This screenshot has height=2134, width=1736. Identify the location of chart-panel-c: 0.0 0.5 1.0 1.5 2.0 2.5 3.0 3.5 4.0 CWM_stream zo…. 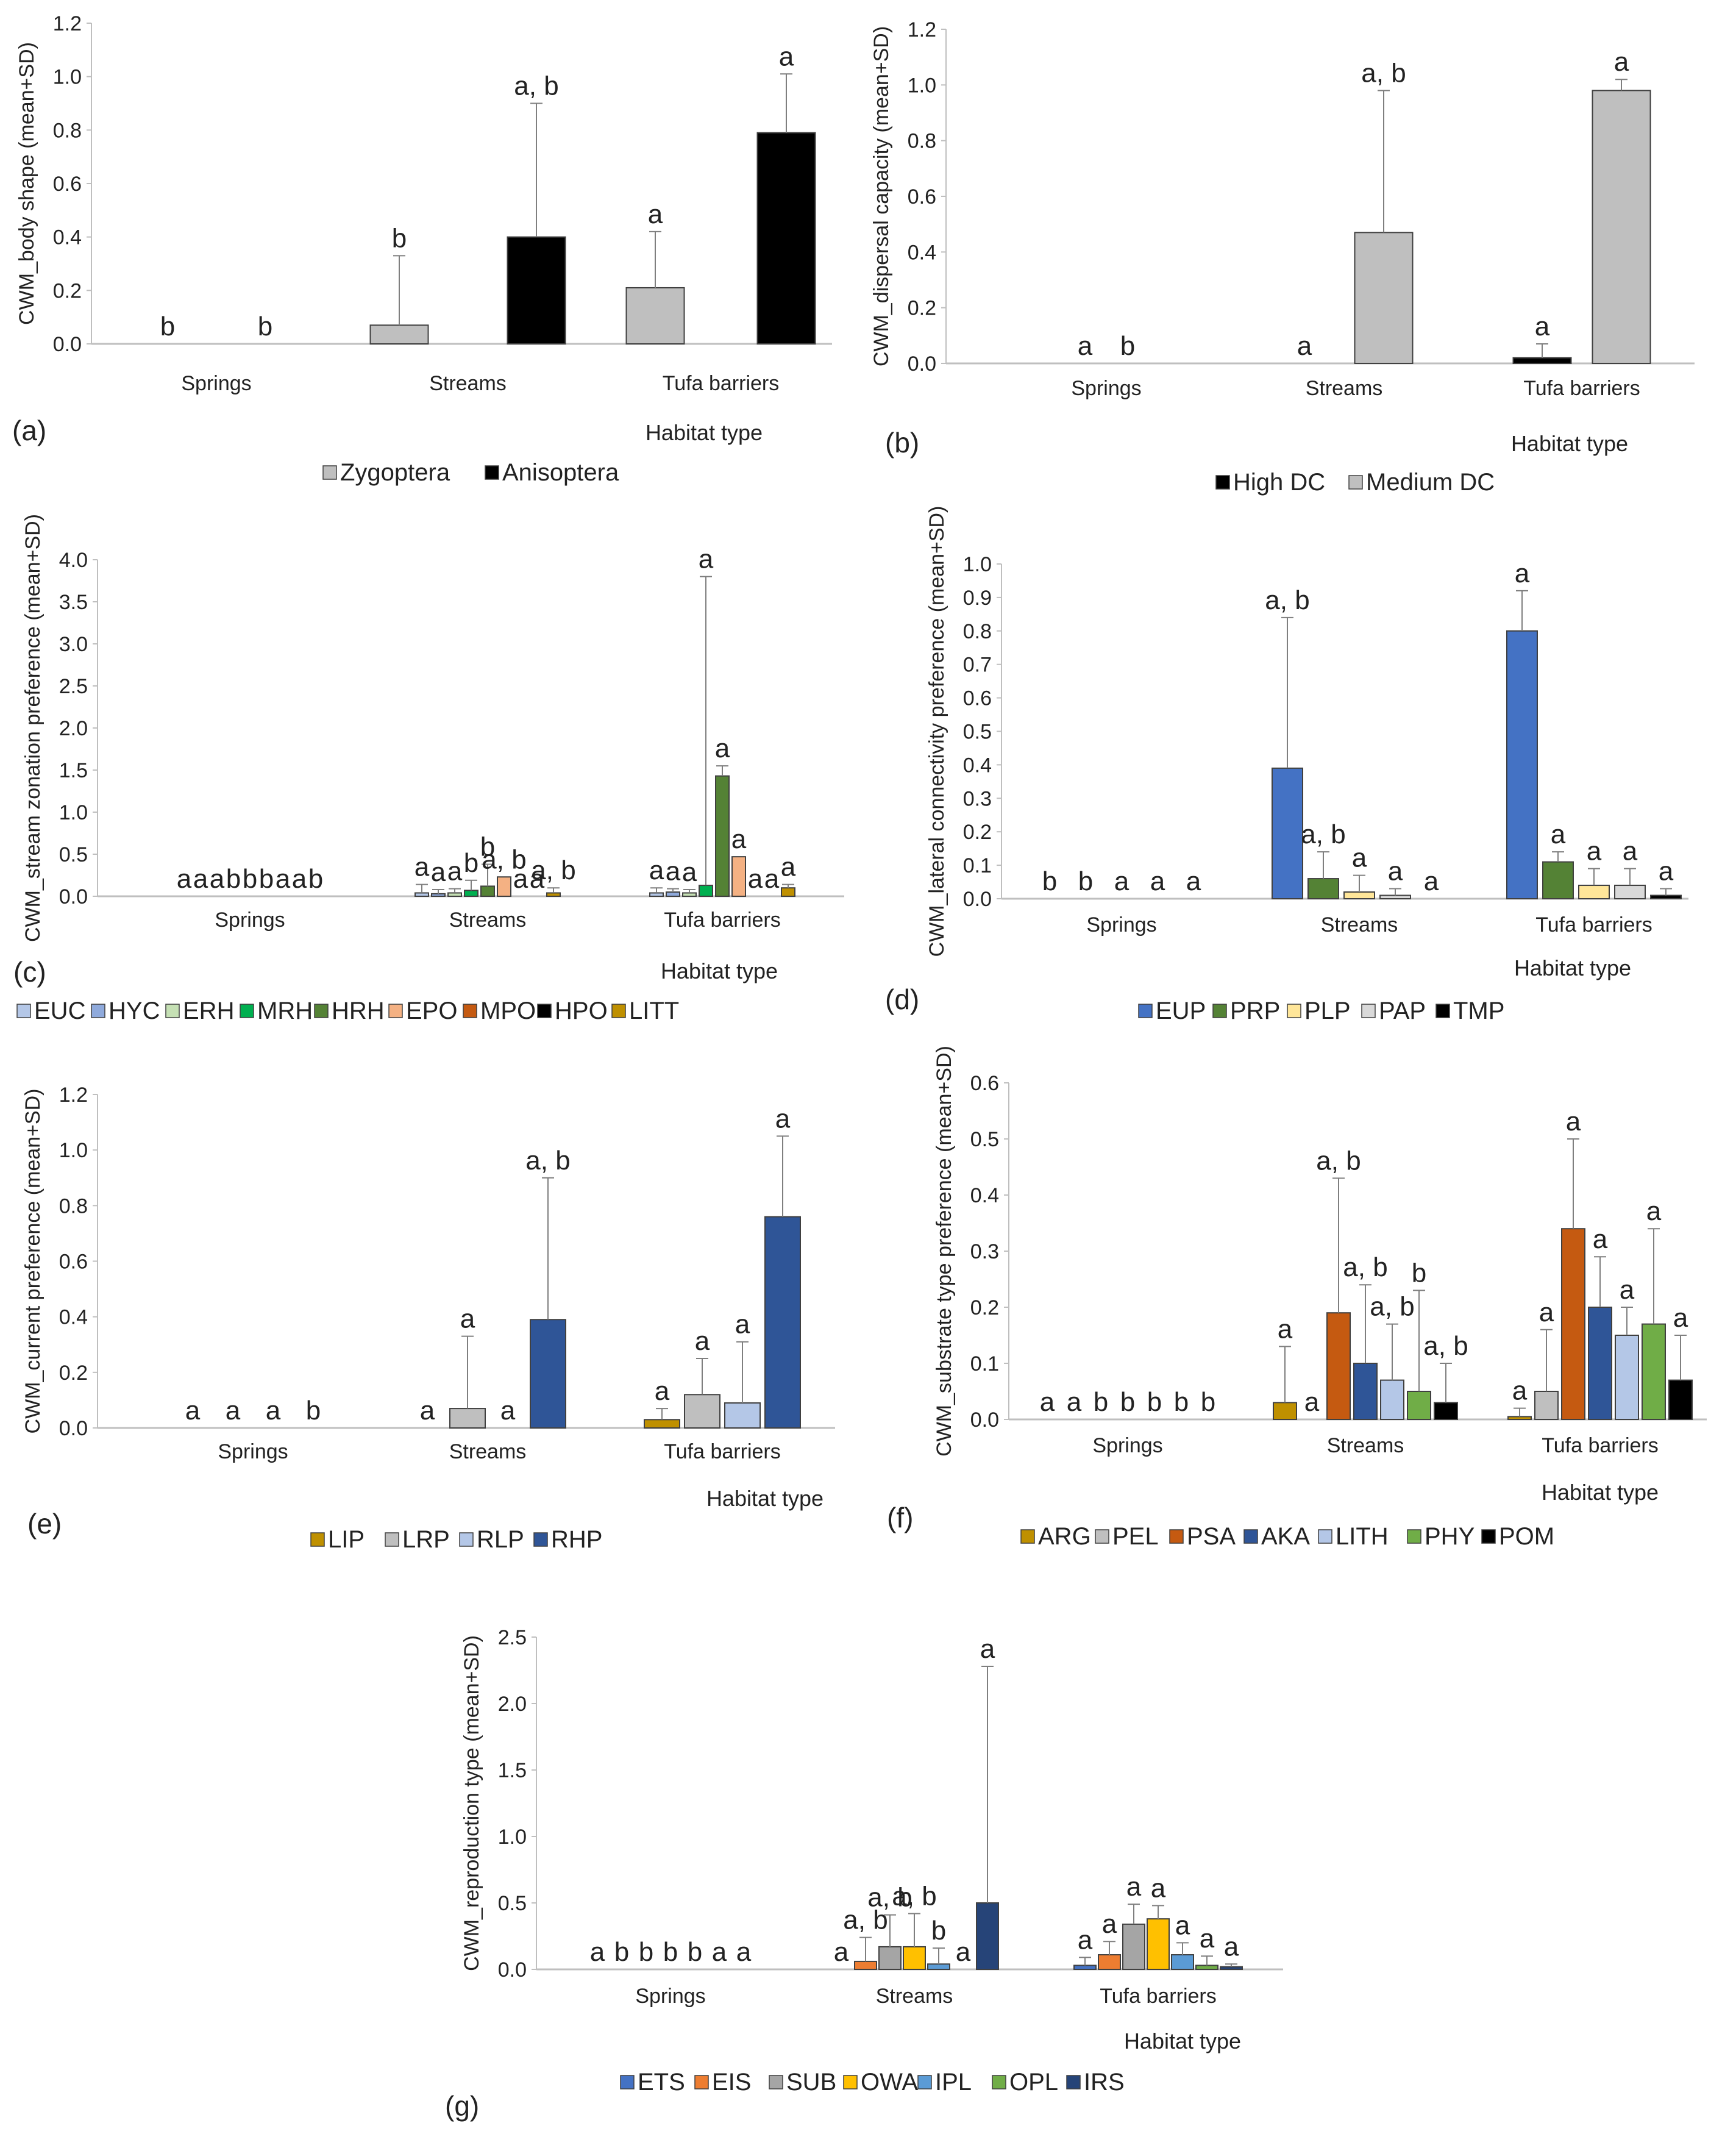
(428, 769).